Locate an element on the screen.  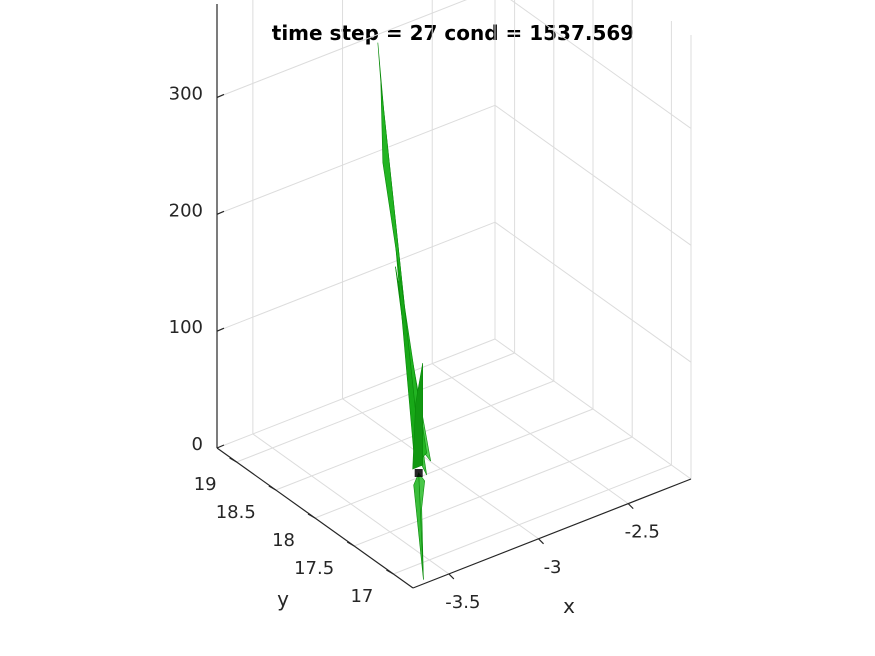
surface-base-marker is located at coordinates (418, 473).